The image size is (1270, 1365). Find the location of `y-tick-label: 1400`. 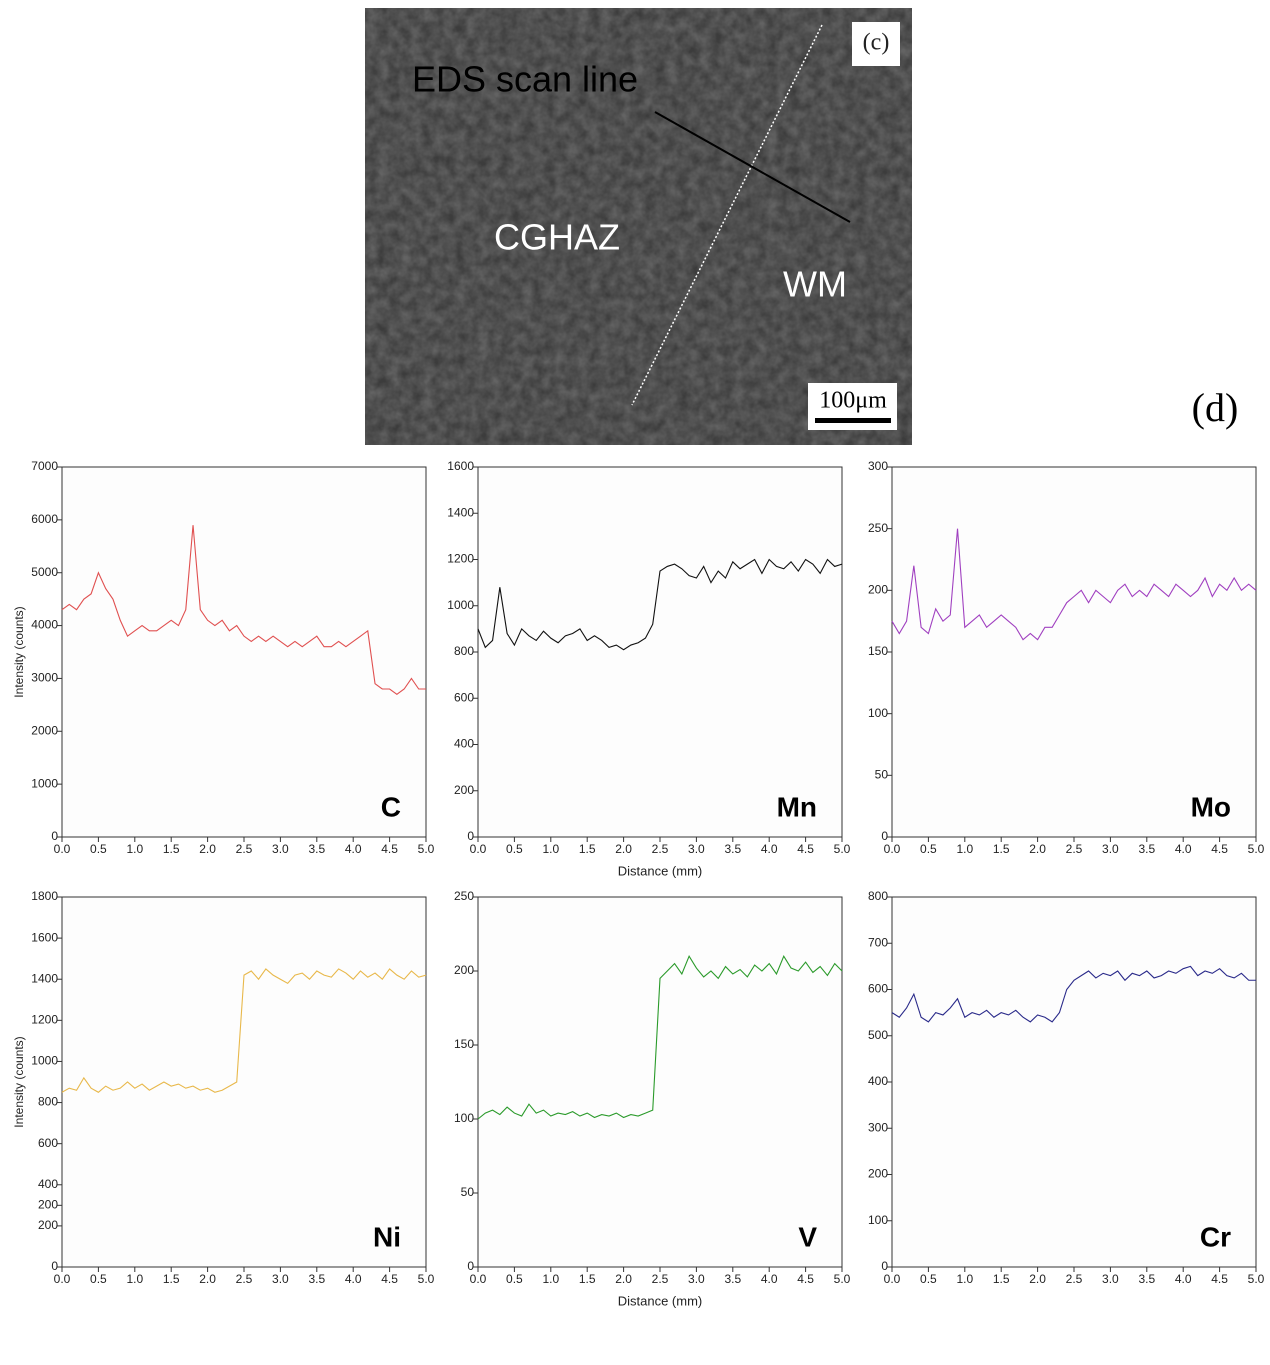

y-tick-label: 1400 is located at coordinates (460, 512).